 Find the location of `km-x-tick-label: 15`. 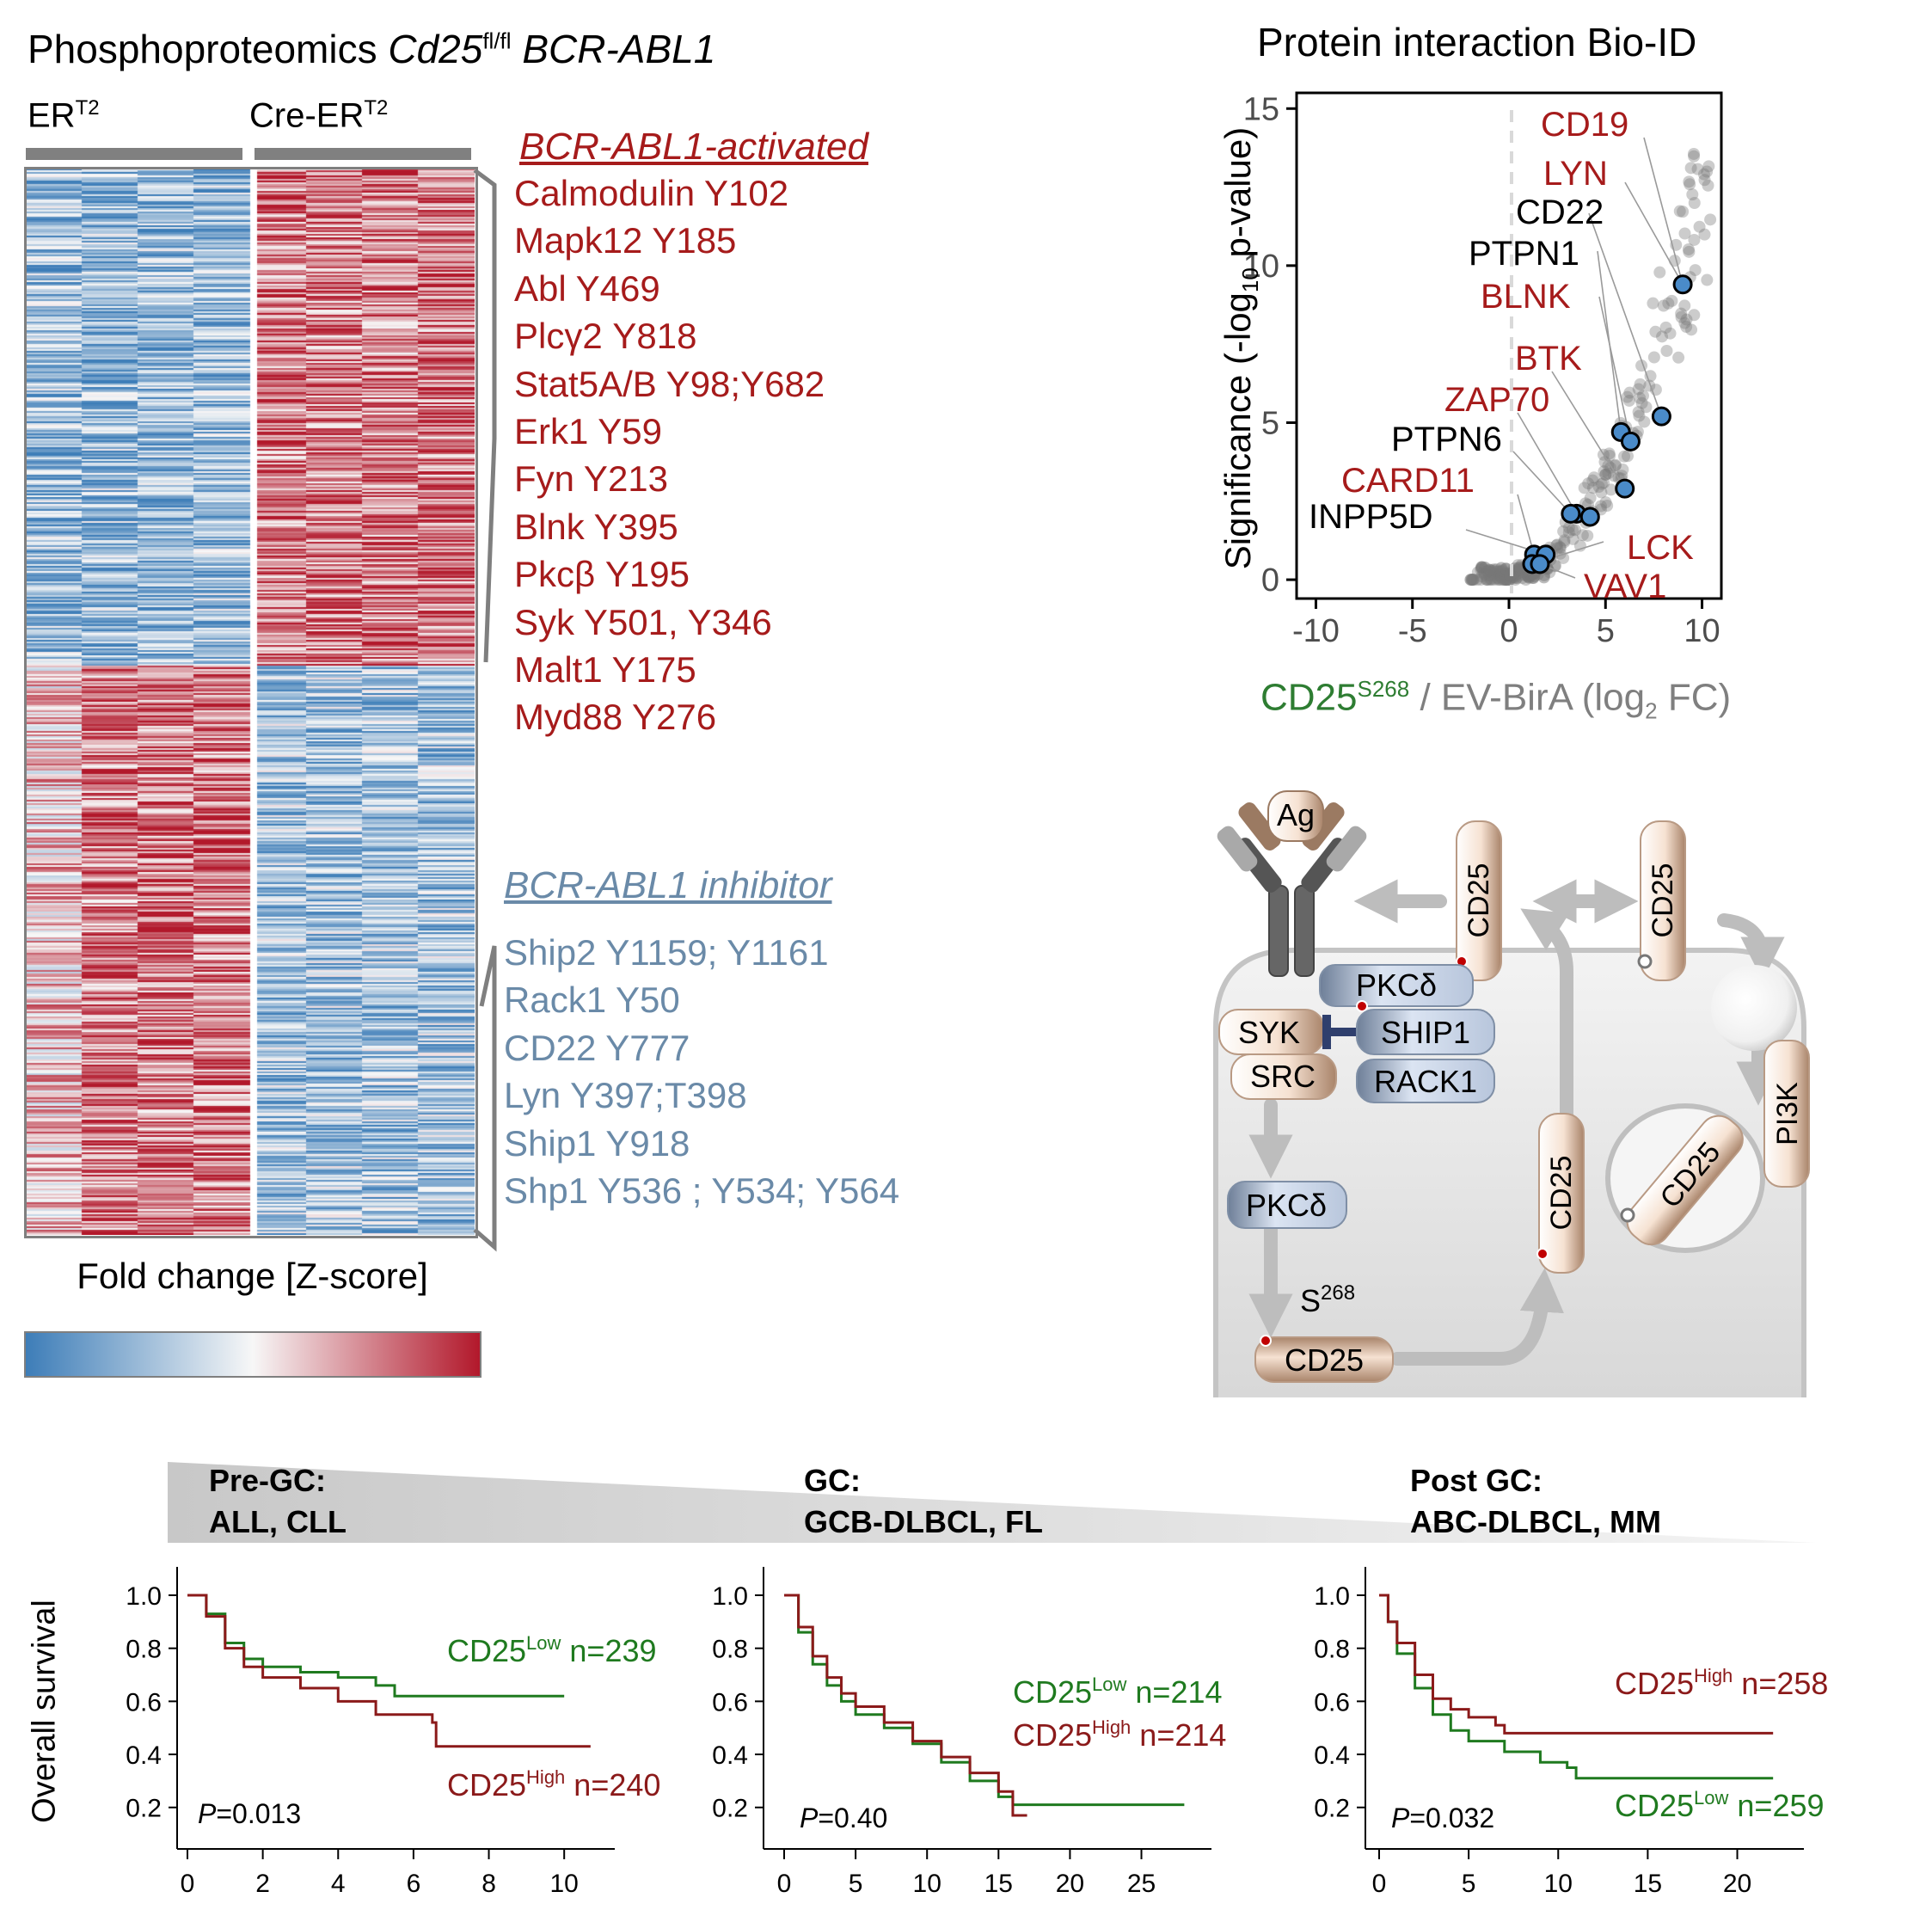

km-x-tick-label: 15 is located at coordinates (1648, 1884).